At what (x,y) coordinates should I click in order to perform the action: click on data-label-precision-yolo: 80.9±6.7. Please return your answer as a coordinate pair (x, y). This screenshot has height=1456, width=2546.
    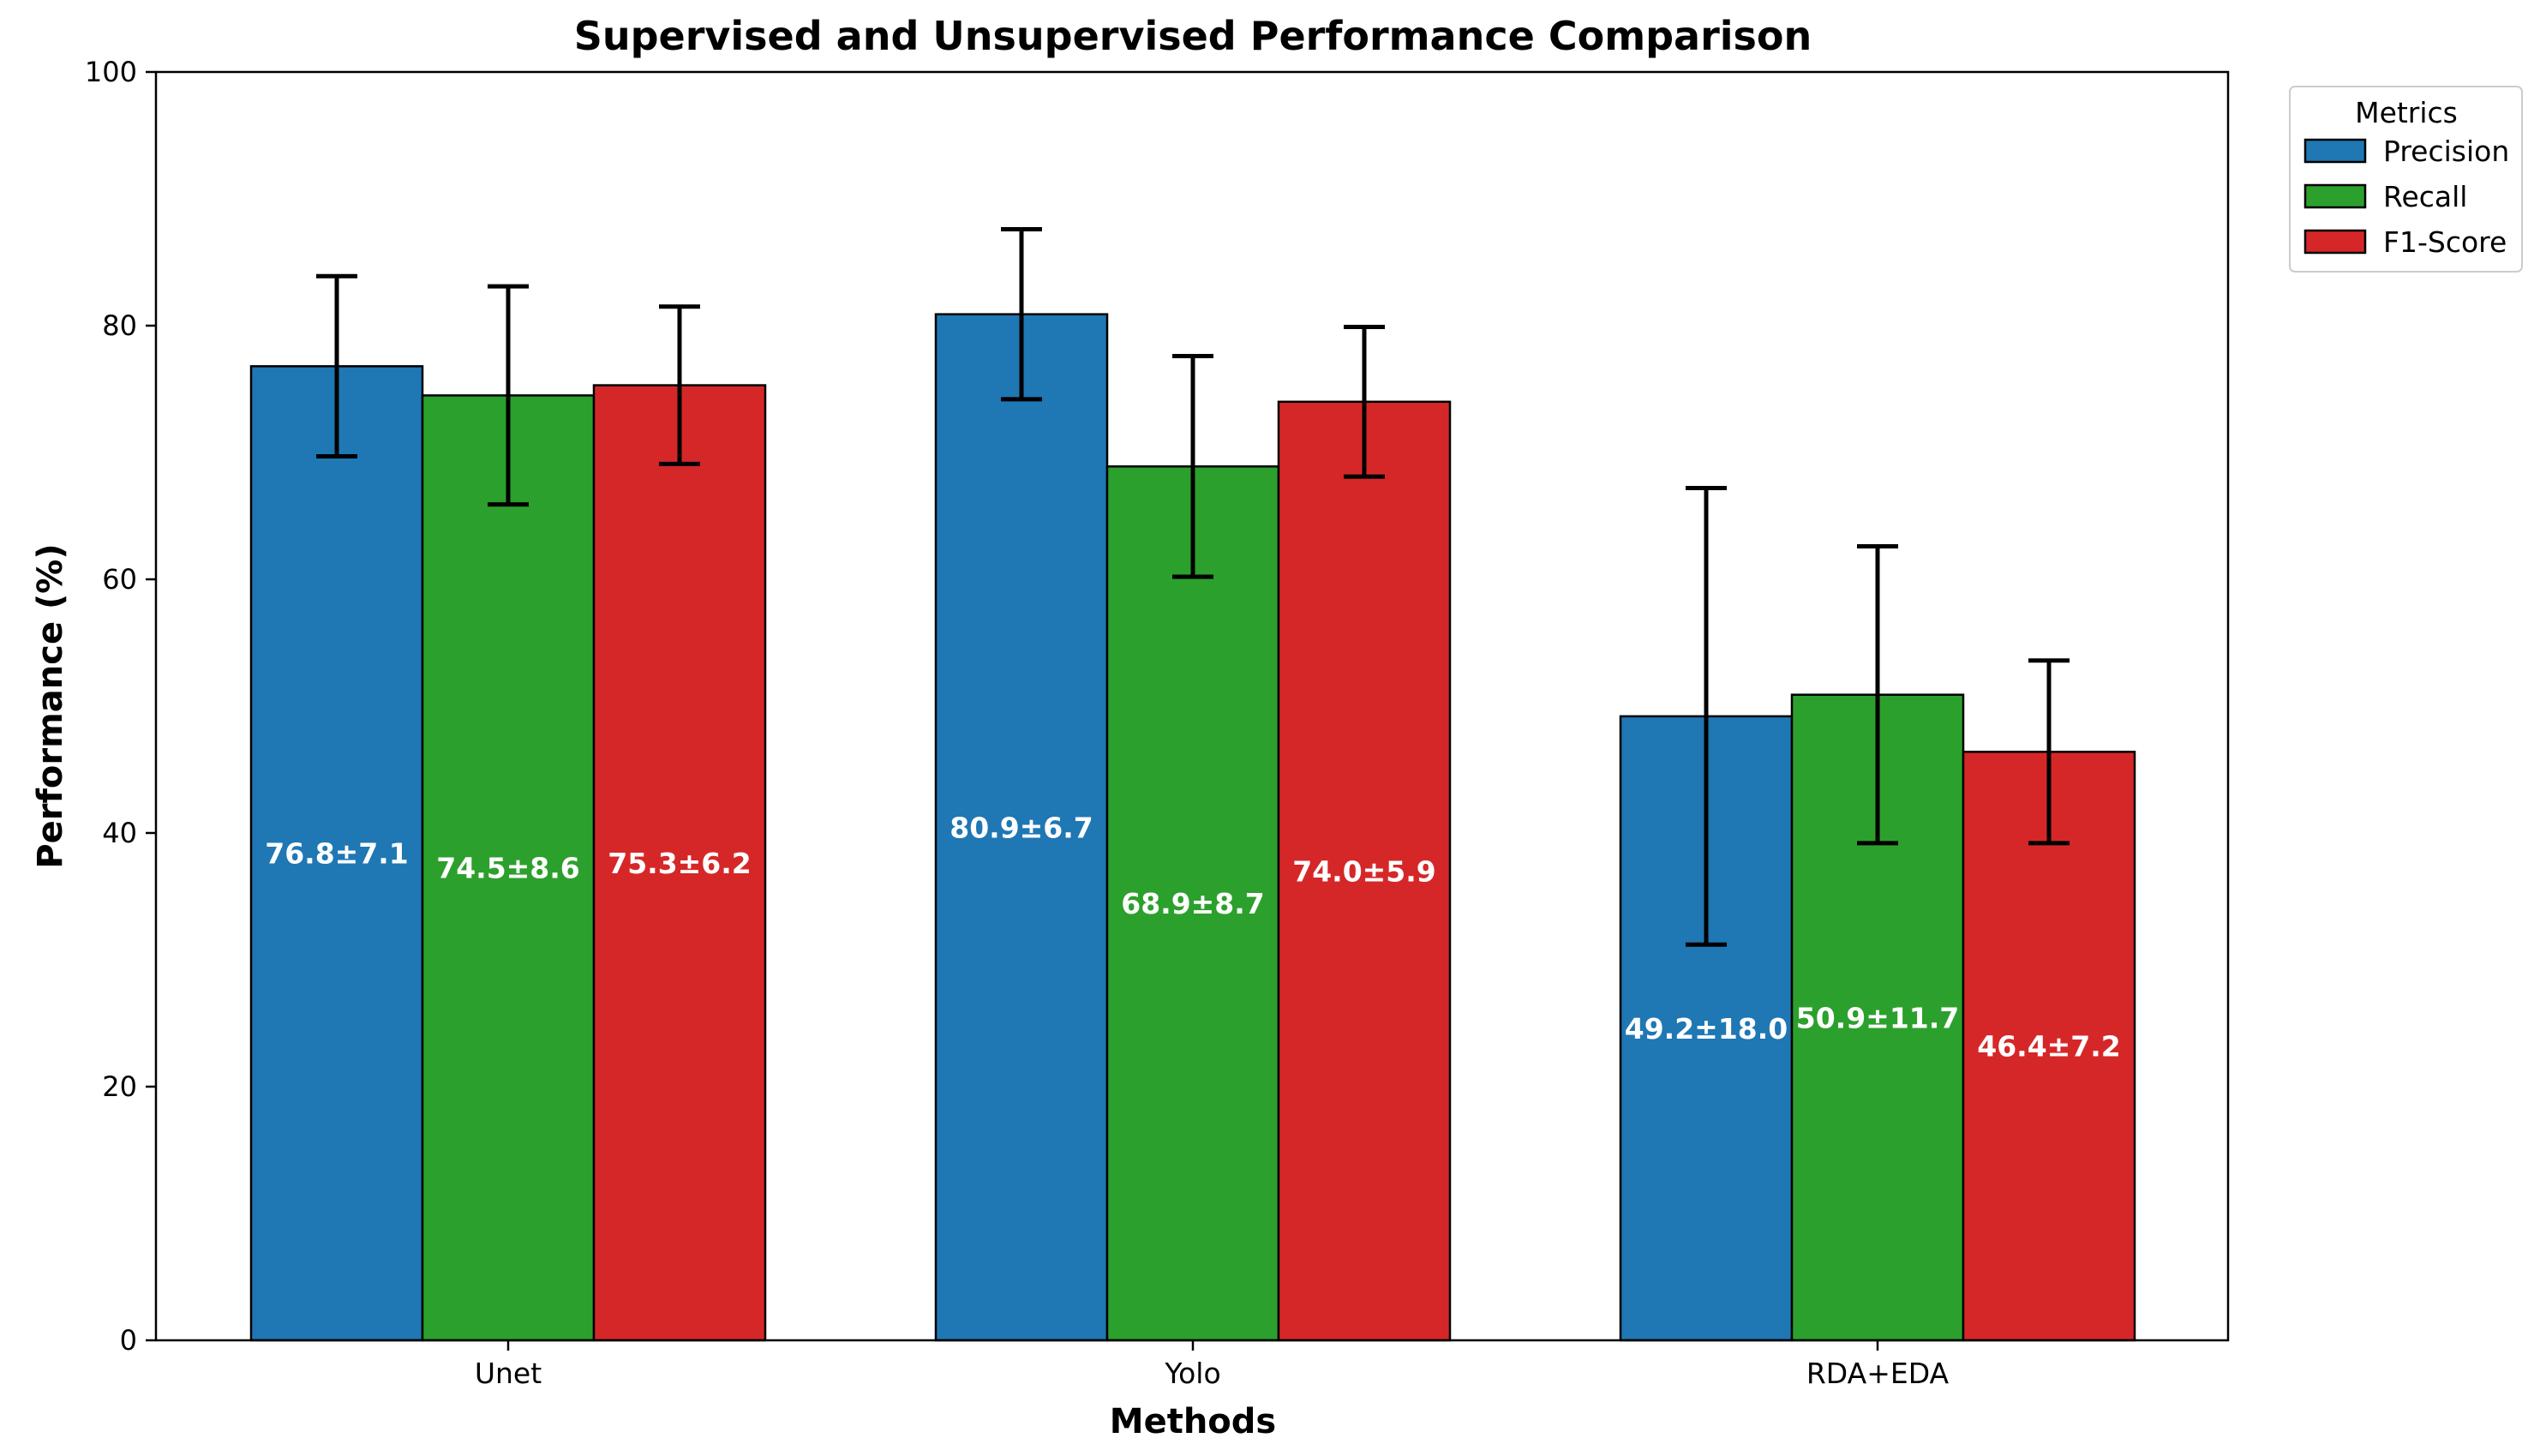
    Looking at the image, I should click on (1021, 828).